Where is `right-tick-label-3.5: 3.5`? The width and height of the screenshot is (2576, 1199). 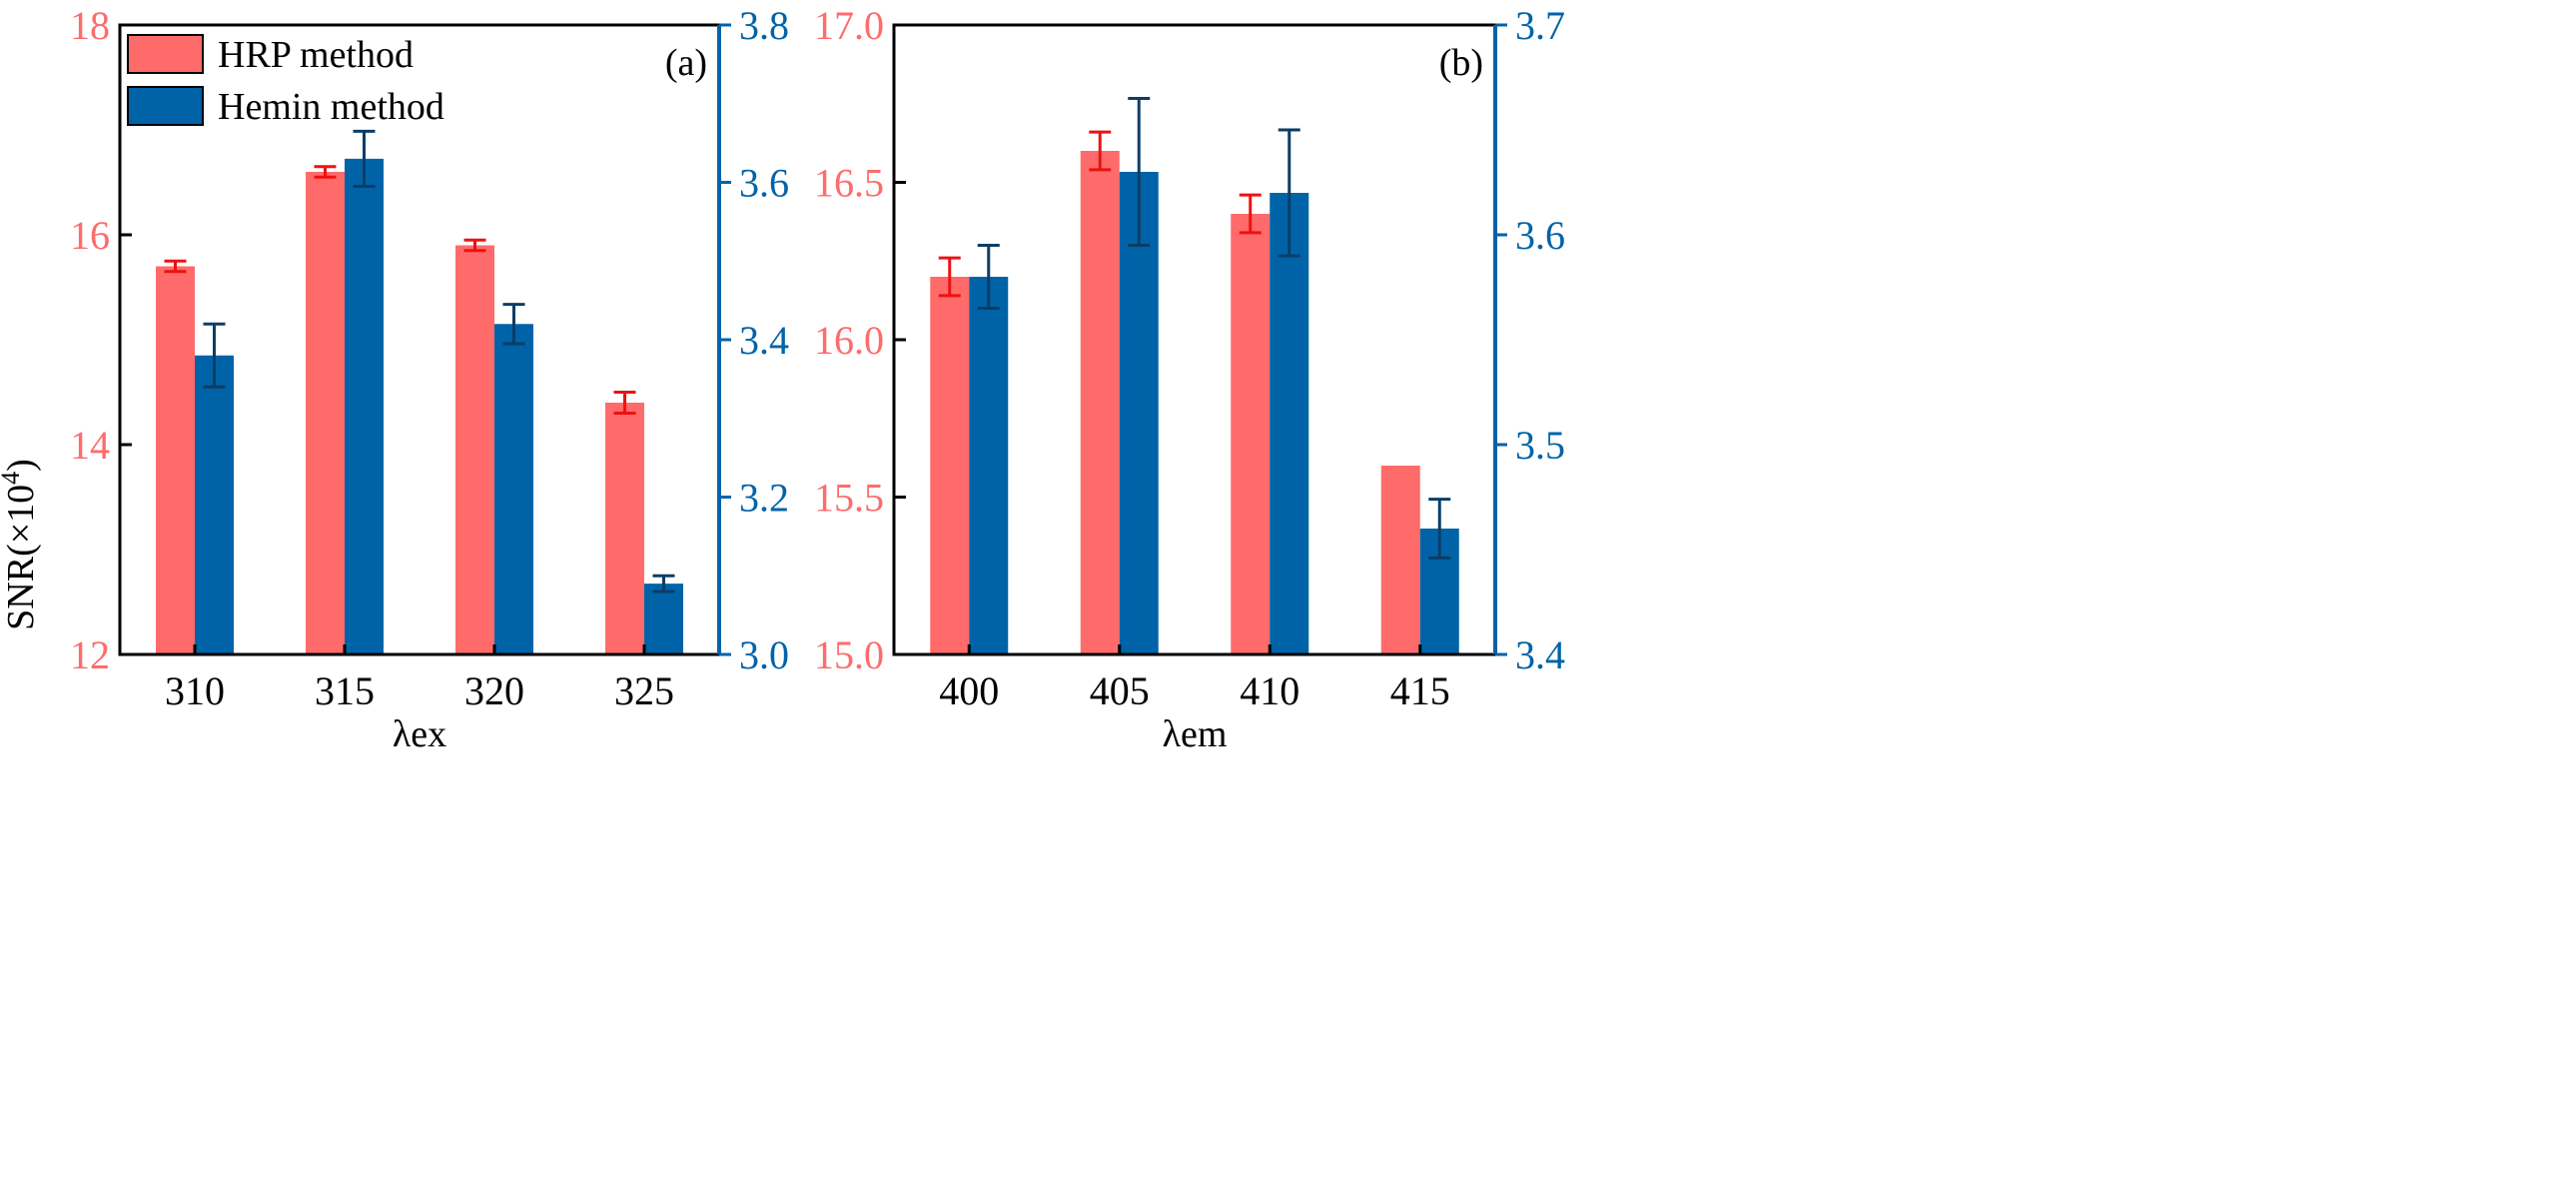 right-tick-label-3.5: 3.5 is located at coordinates (1540, 445).